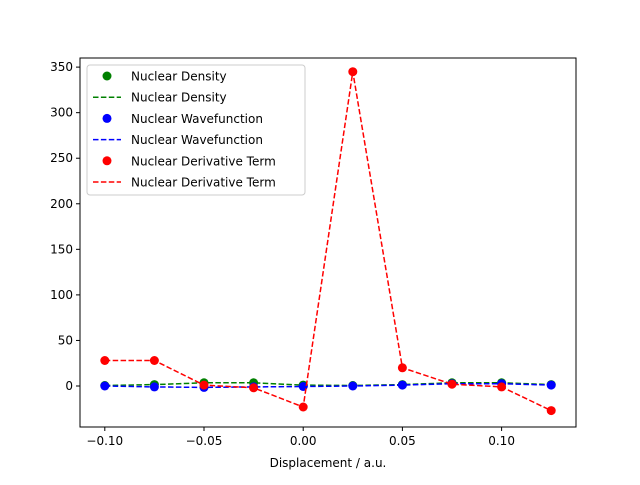 The image size is (640, 485). Describe the element at coordinates (303, 441) in the screenshot. I see `x-tick-label: 0.00` at that location.